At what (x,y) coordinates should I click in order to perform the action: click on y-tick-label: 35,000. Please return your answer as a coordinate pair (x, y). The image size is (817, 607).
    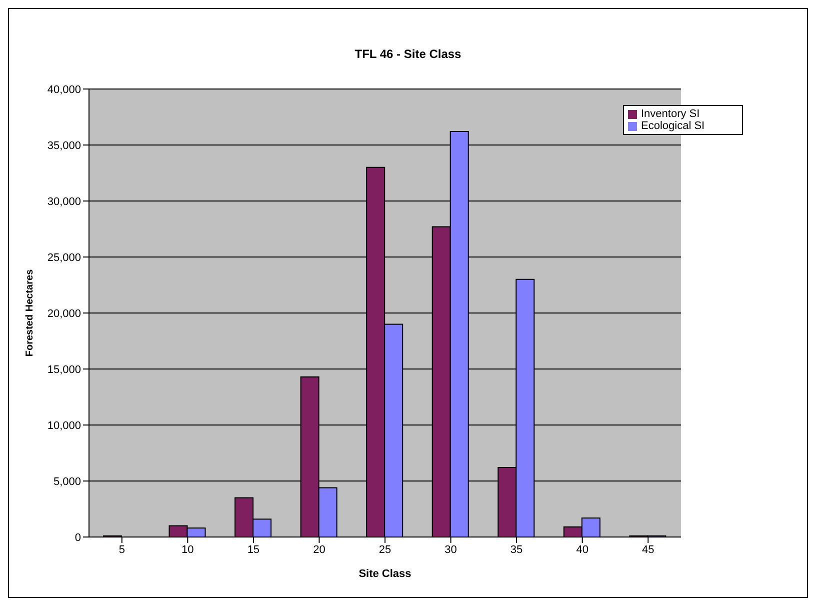
    Looking at the image, I should click on (64, 146).